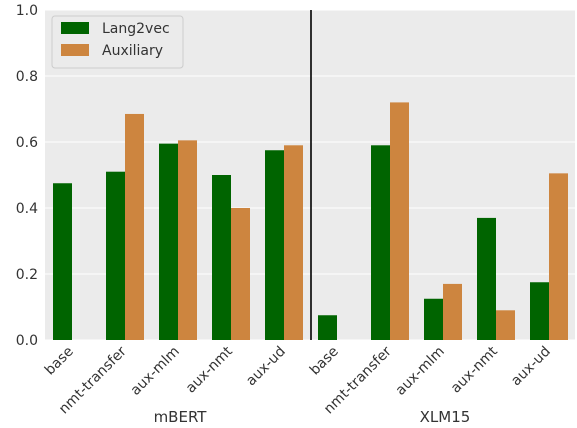 Image resolution: width=577 pixels, height=428 pixels. What do you see at coordinates (181, 417) in the screenshot?
I see `group-label: mBERT` at bounding box center [181, 417].